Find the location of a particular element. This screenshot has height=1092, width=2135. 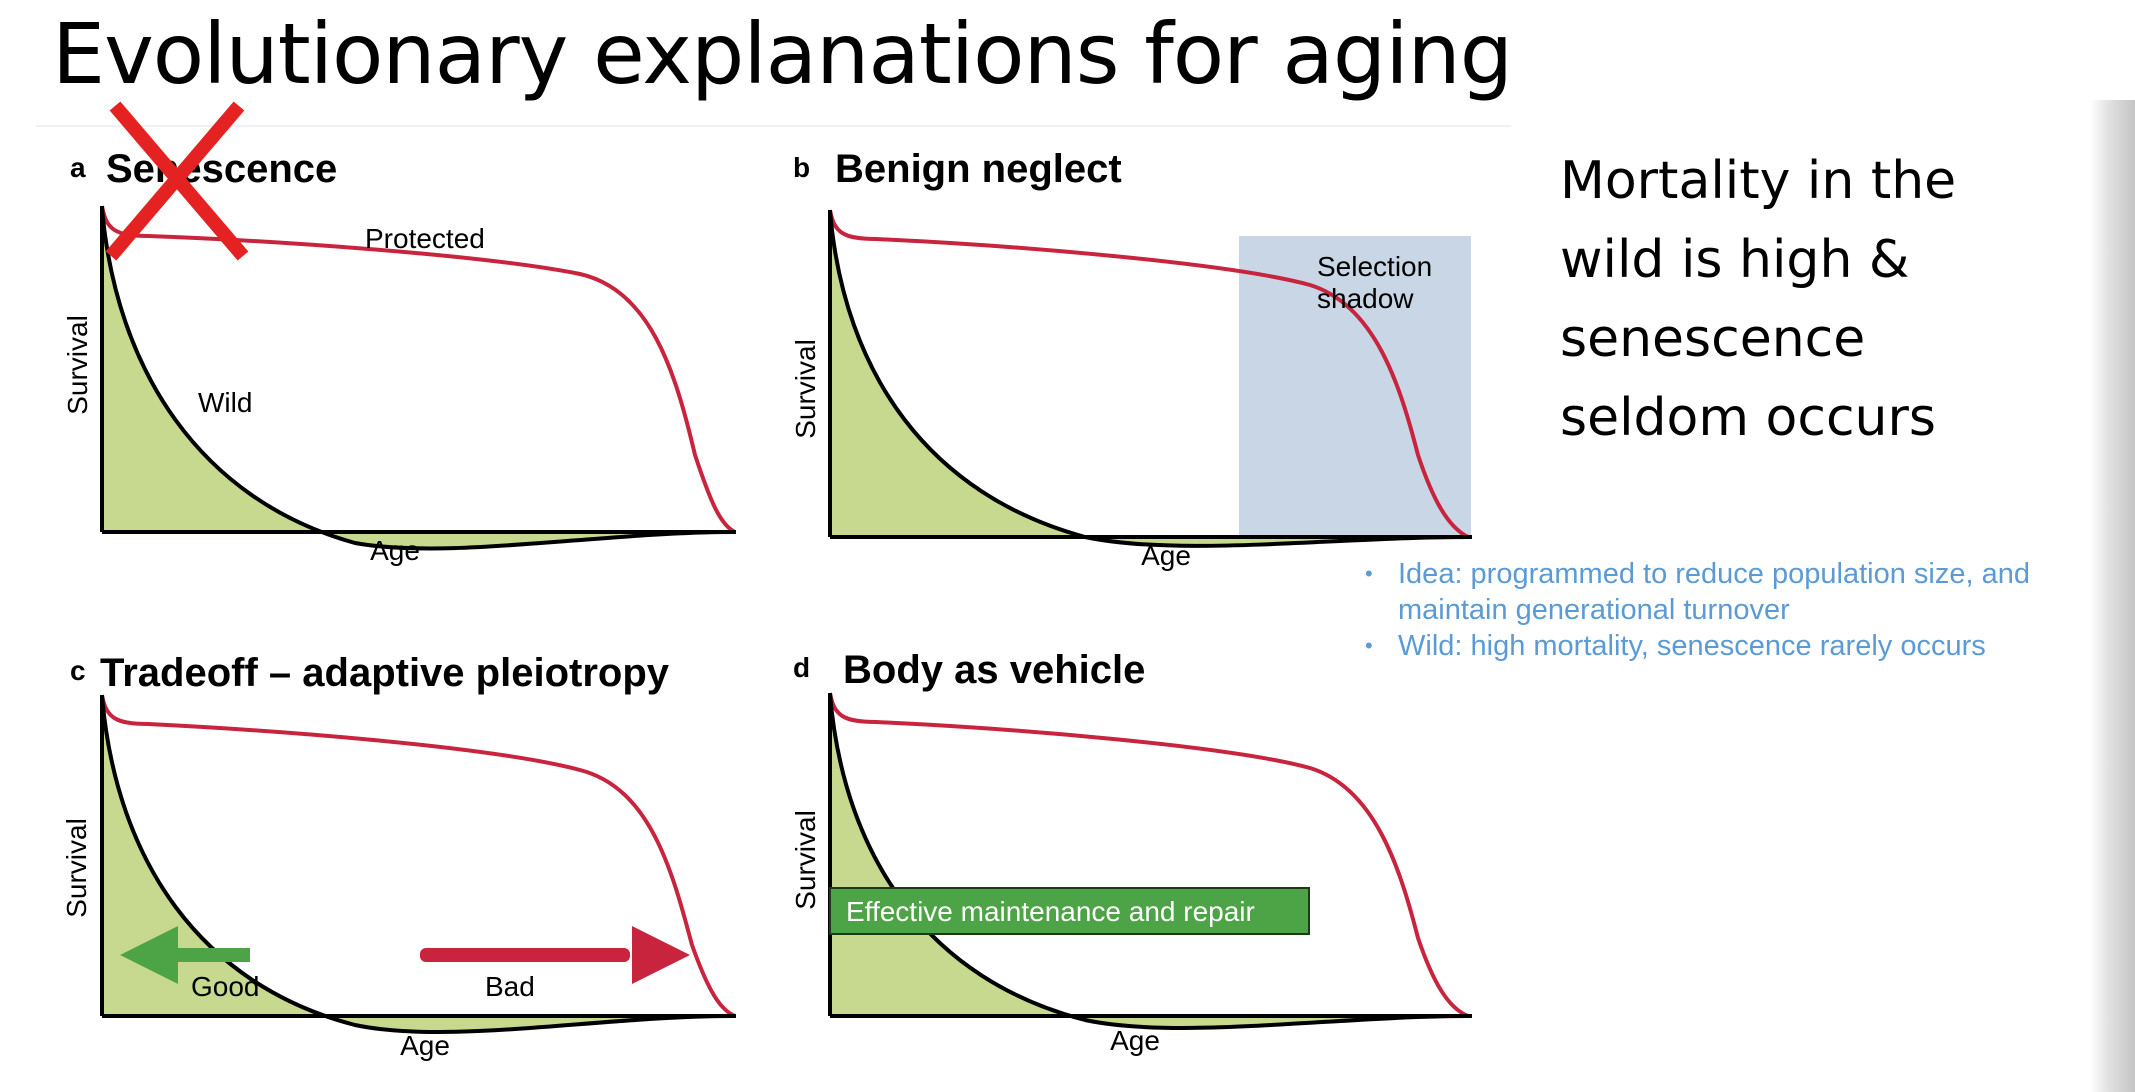

good-arrow is located at coordinates (185, 955).